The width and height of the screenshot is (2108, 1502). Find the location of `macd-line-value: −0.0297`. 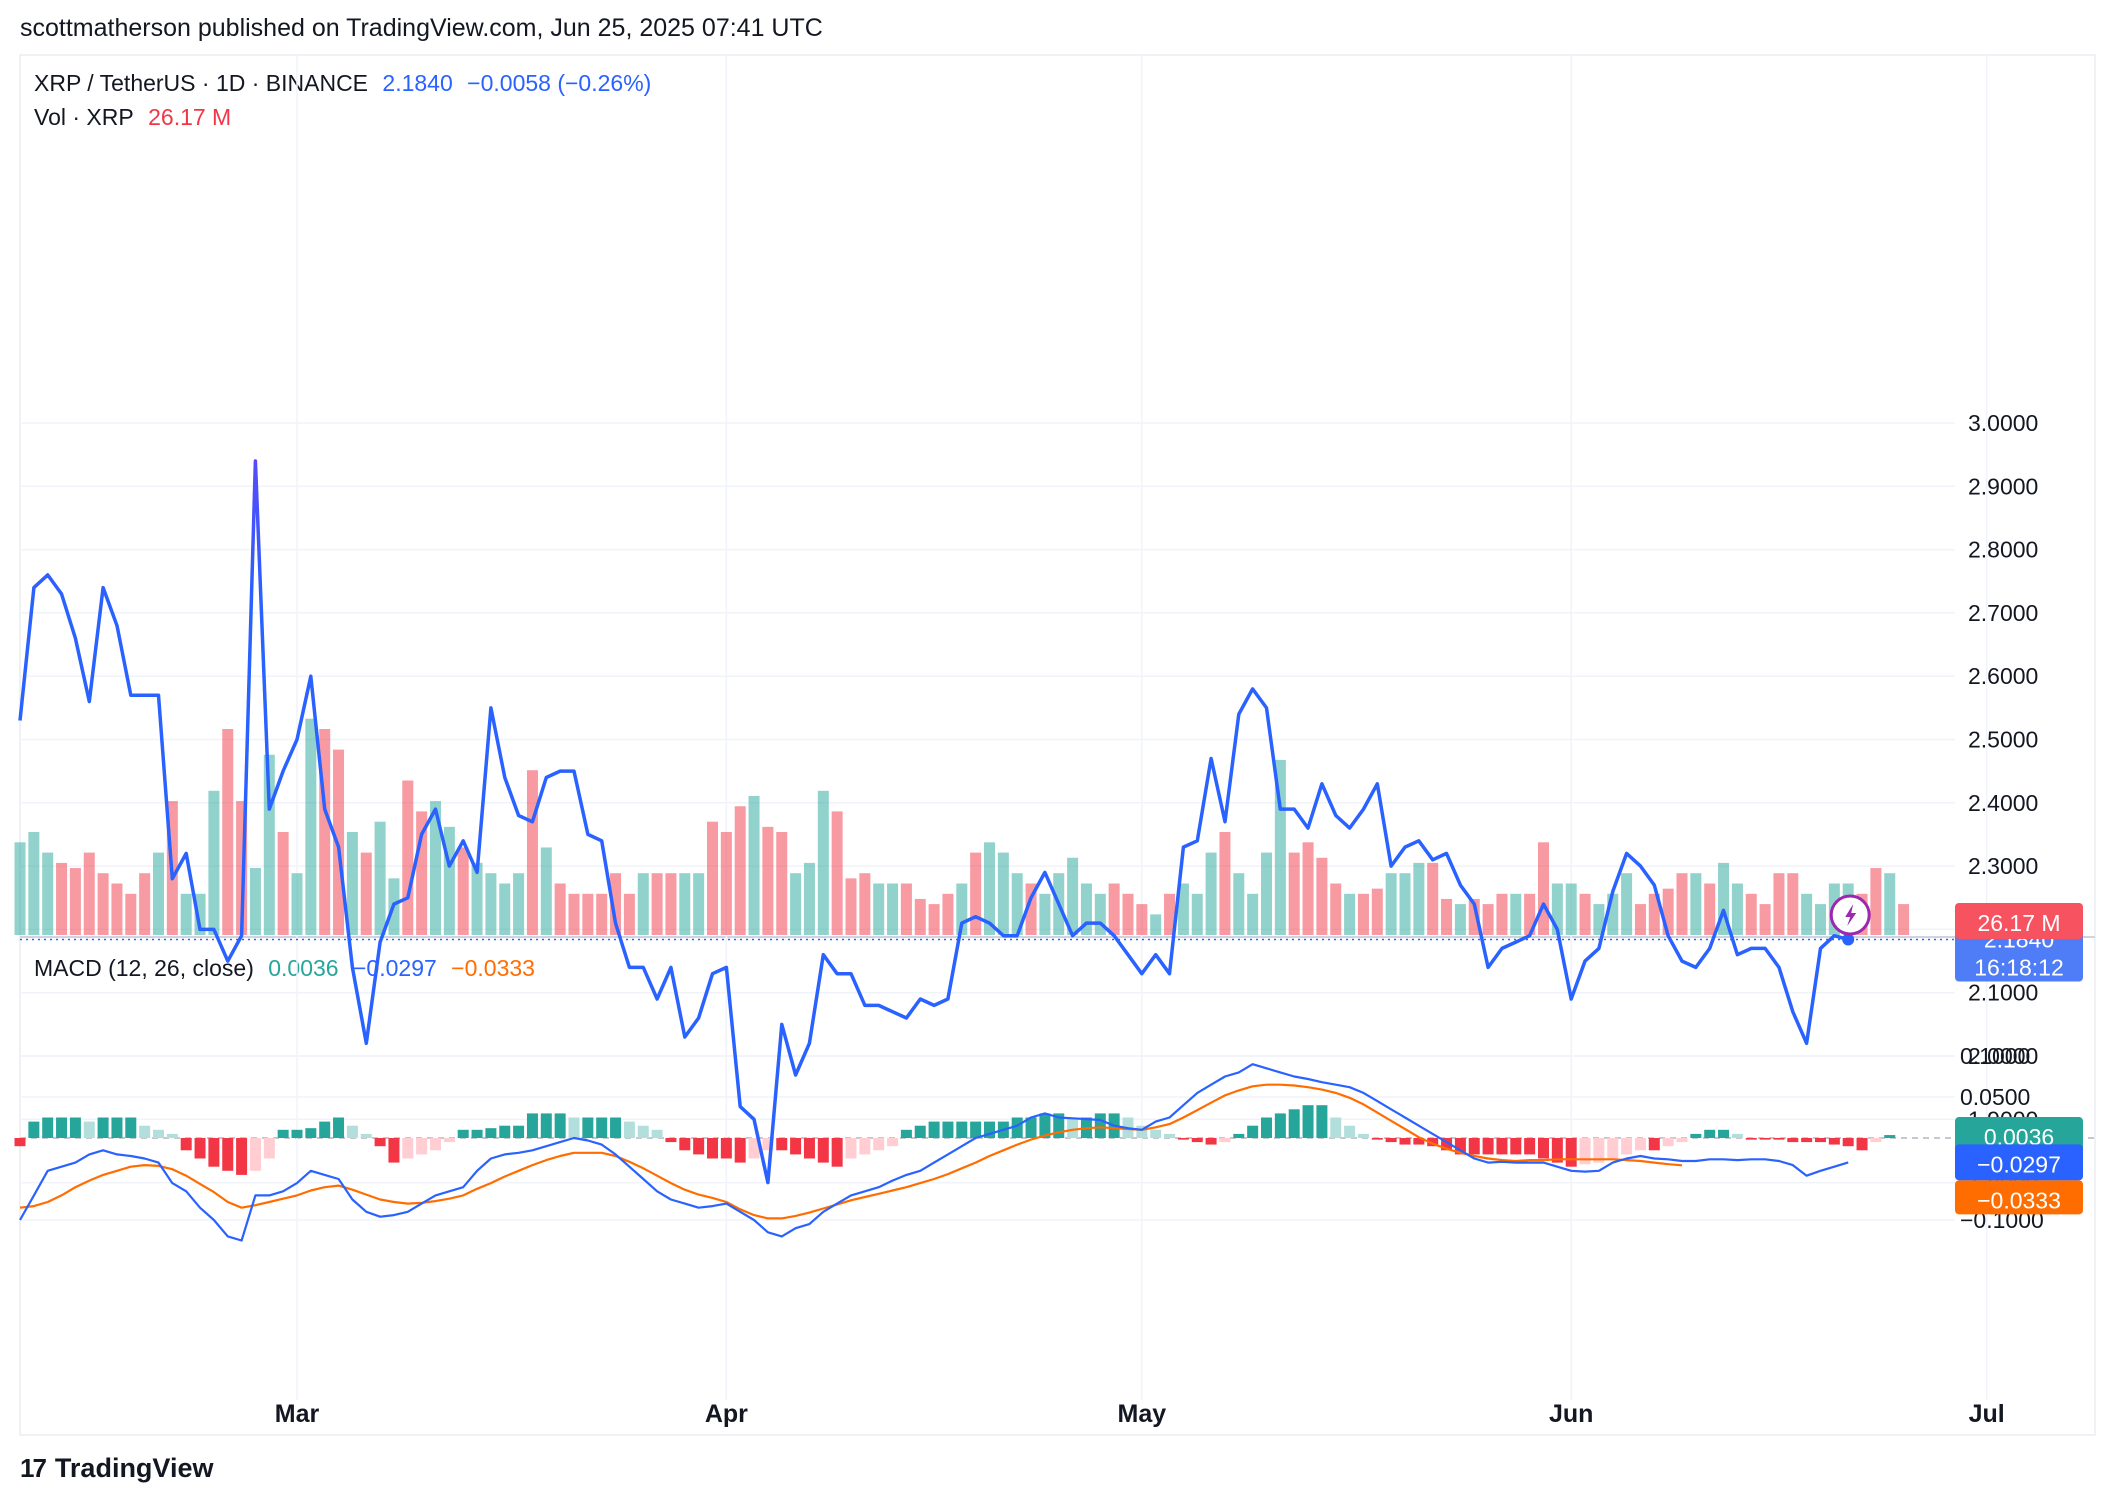

macd-line-value: −0.0297 is located at coordinates (395, 968).